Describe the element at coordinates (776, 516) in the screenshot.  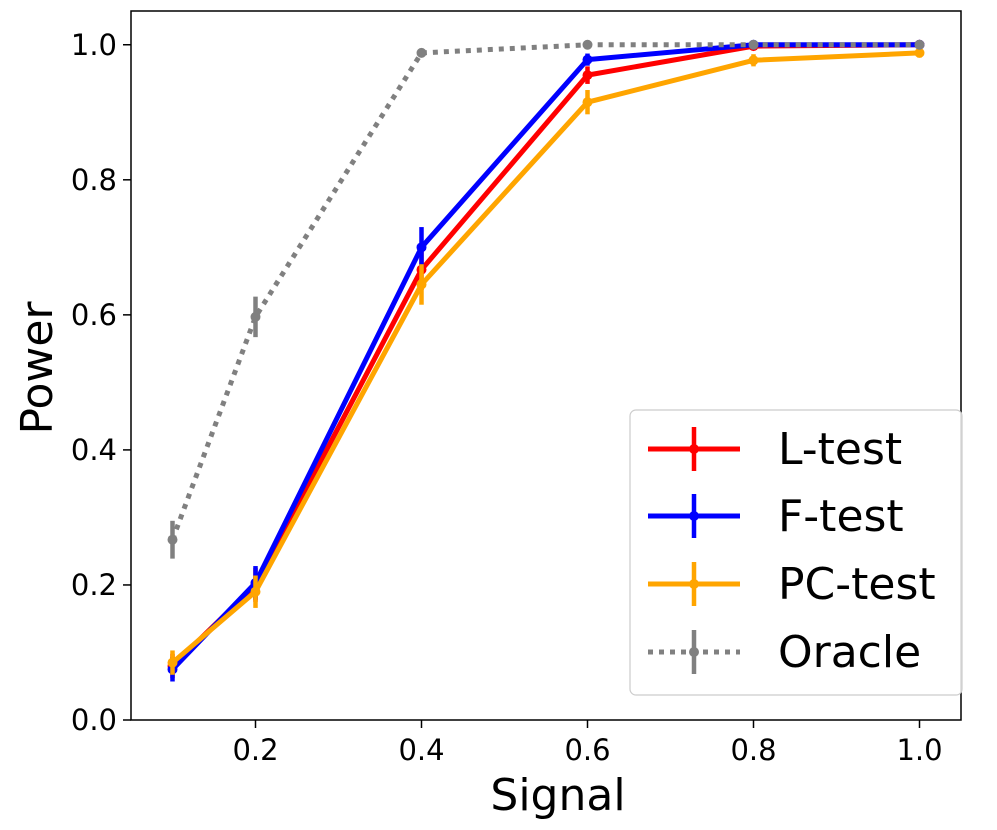
I see `legend-entry: F-test` at that location.